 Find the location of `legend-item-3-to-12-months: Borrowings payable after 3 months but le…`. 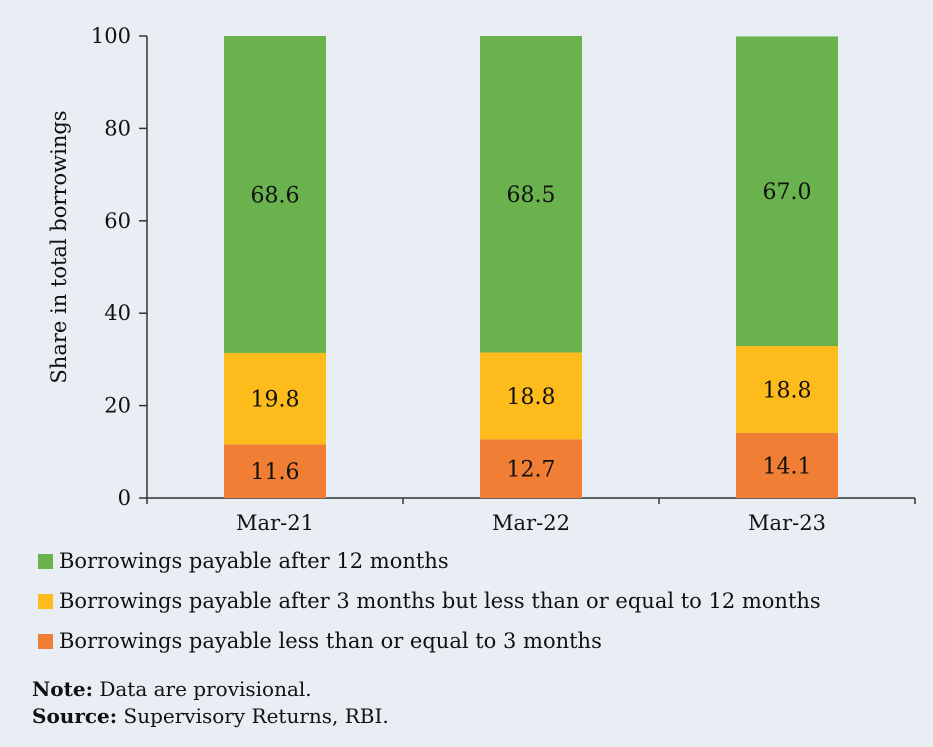

legend-item-3-to-12-months: Borrowings payable after 3 months but le… is located at coordinates (429, 601).